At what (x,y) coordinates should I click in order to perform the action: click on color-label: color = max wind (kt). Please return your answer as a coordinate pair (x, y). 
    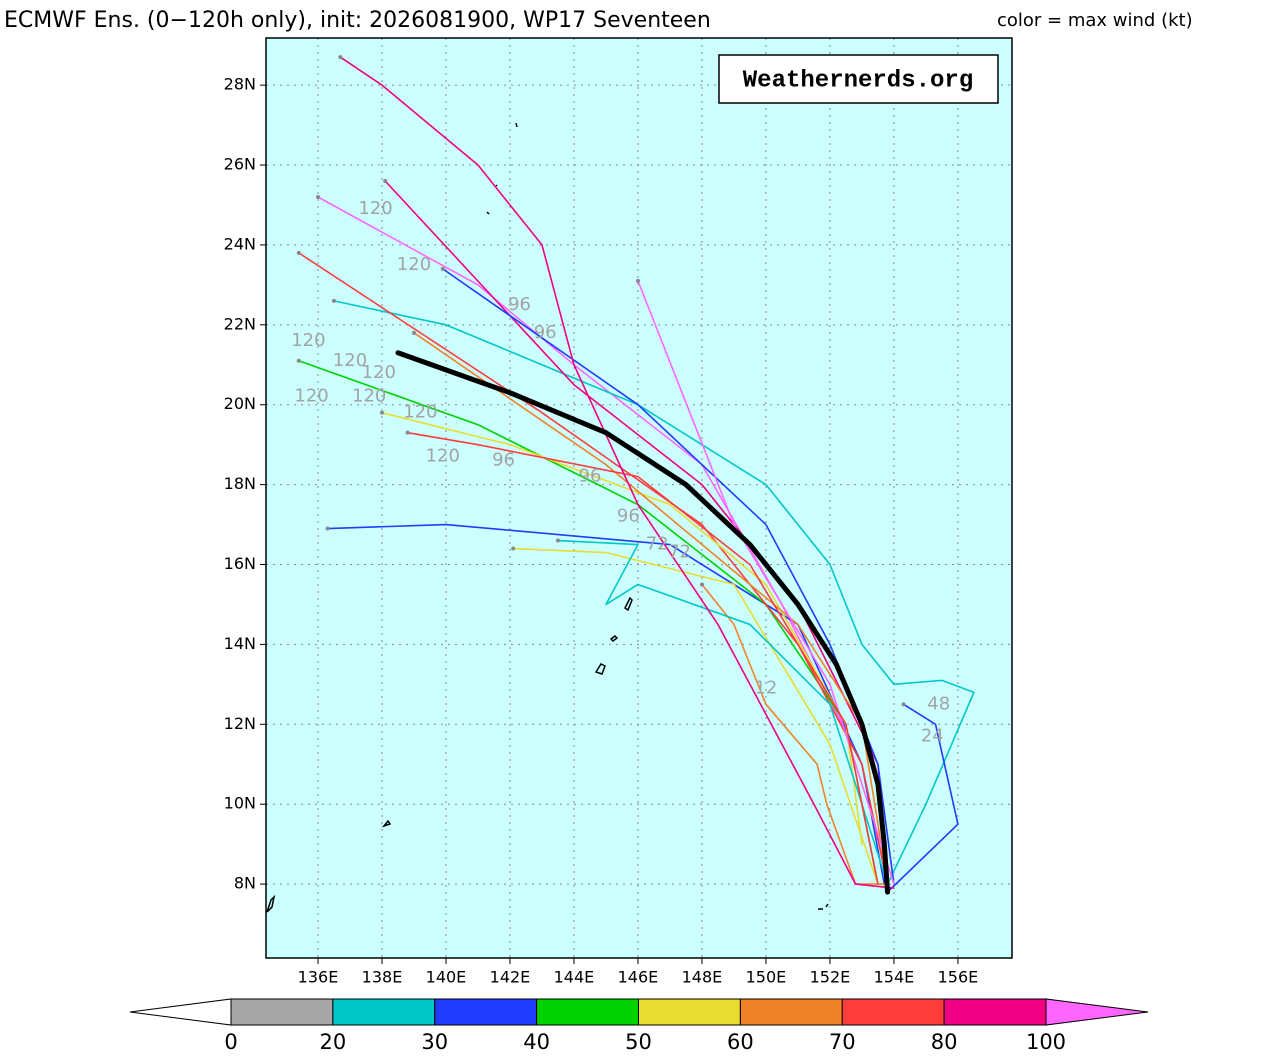
    Looking at the image, I should click on (1095, 20).